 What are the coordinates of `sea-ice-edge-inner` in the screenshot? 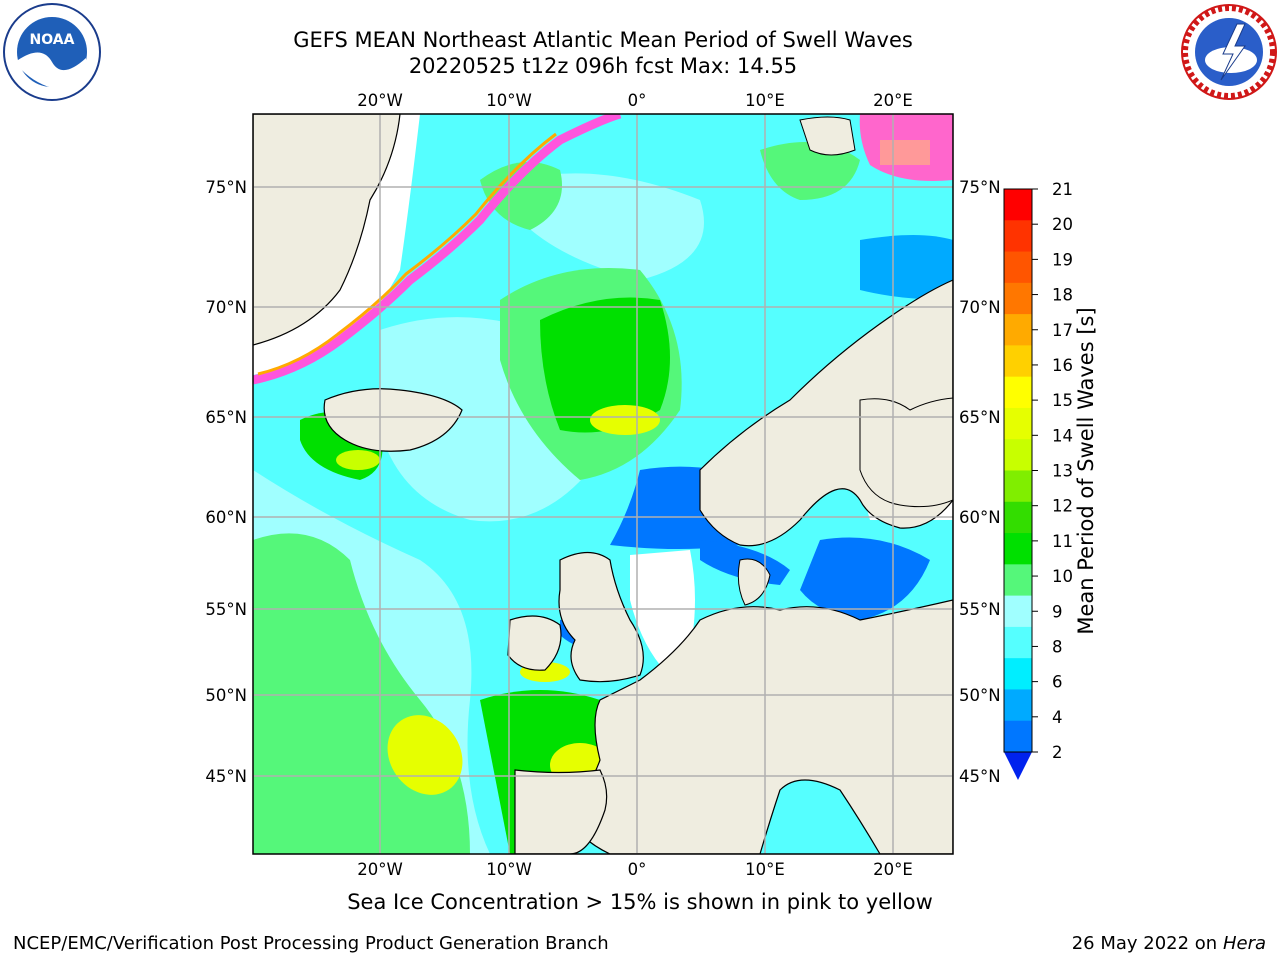 It's located at (407, 254).